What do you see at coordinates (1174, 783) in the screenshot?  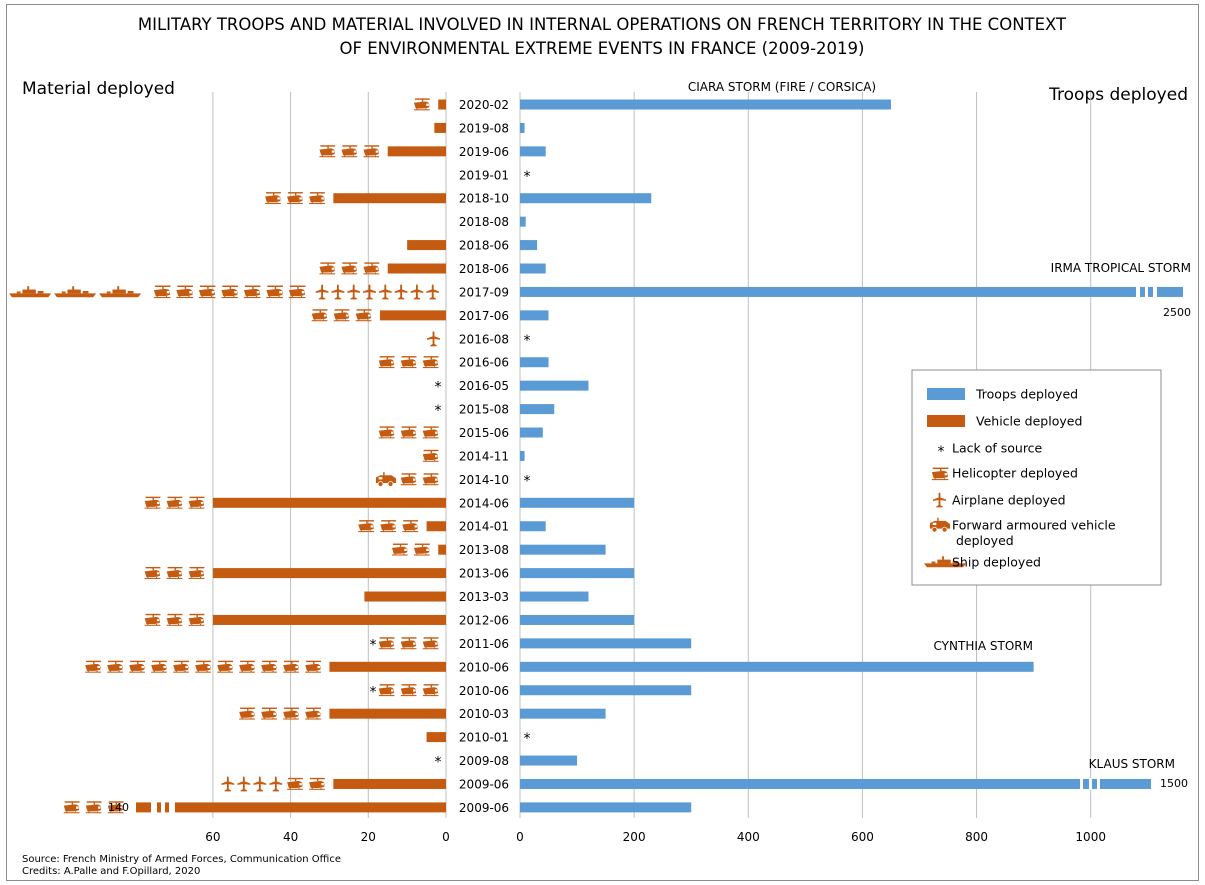 I see `break-value-label: 1500` at bounding box center [1174, 783].